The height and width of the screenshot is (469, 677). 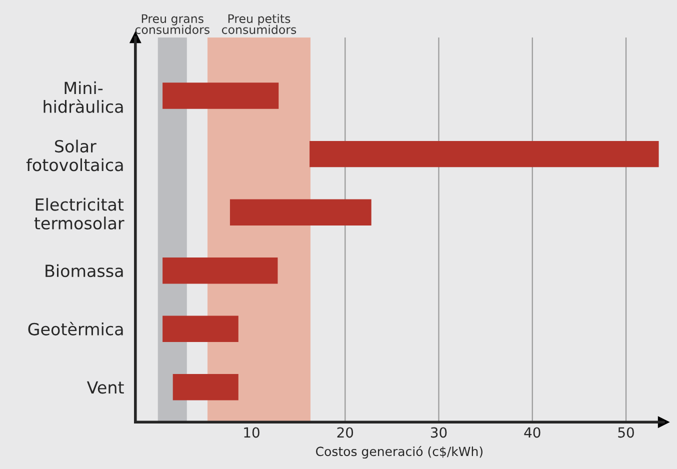 I want to click on x-tick-label: 10, so click(x=252, y=432).